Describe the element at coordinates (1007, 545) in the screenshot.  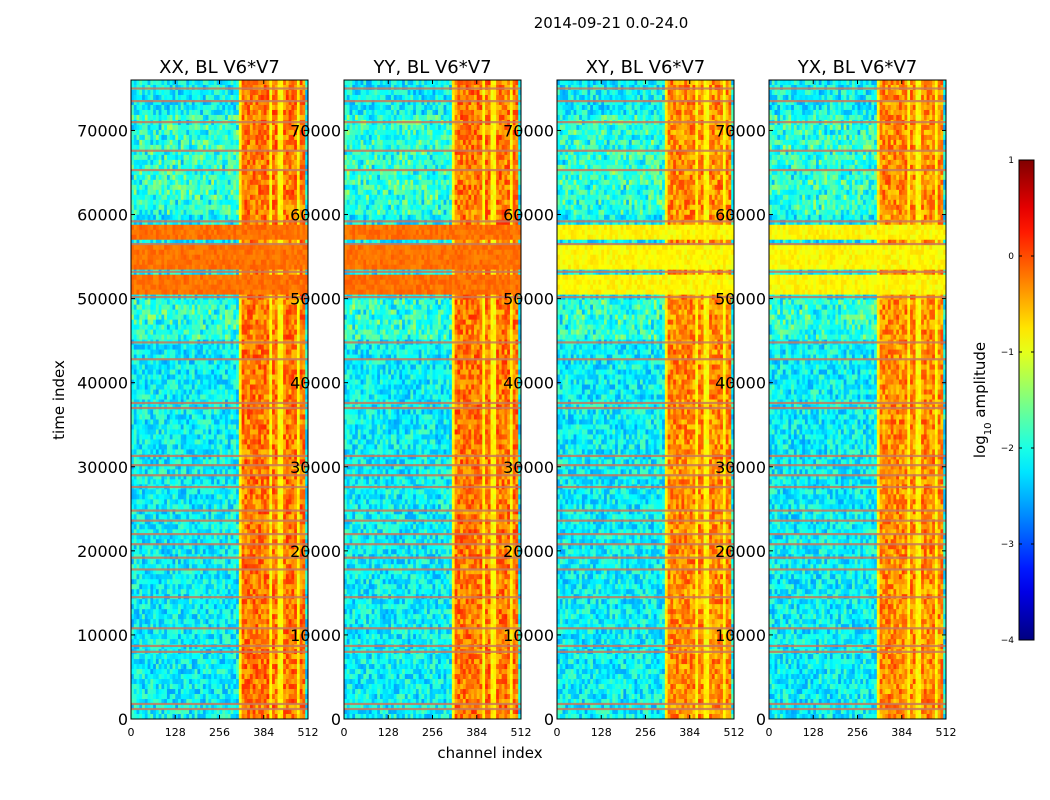
I see `colorbar-tick-label-4: −3` at that location.